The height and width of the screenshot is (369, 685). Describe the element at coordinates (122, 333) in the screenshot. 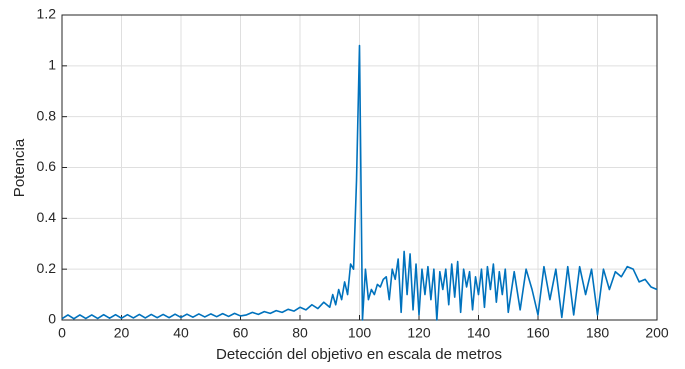

I see `x-tick-label: 20` at that location.